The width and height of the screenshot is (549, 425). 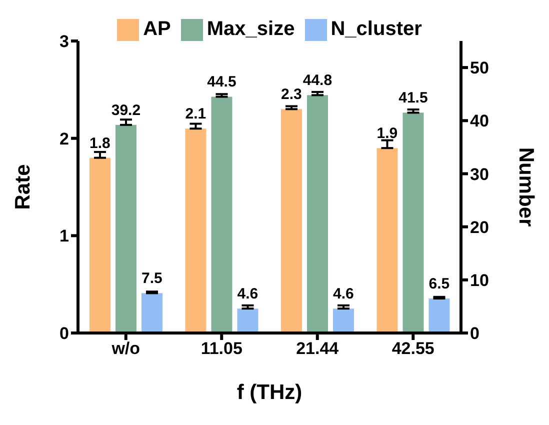 What do you see at coordinates (376, 29) in the screenshot?
I see `legend-label: N_cluster` at bounding box center [376, 29].